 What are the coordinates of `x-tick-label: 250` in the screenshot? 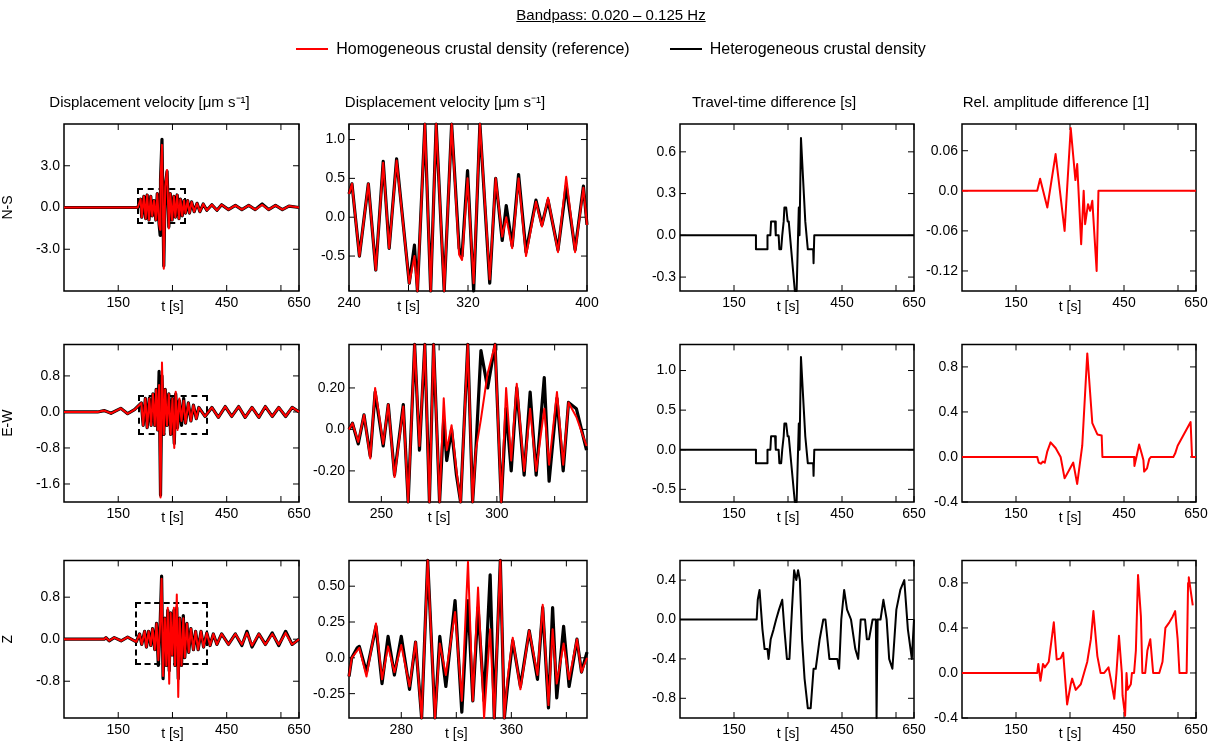 It's located at (381, 513).